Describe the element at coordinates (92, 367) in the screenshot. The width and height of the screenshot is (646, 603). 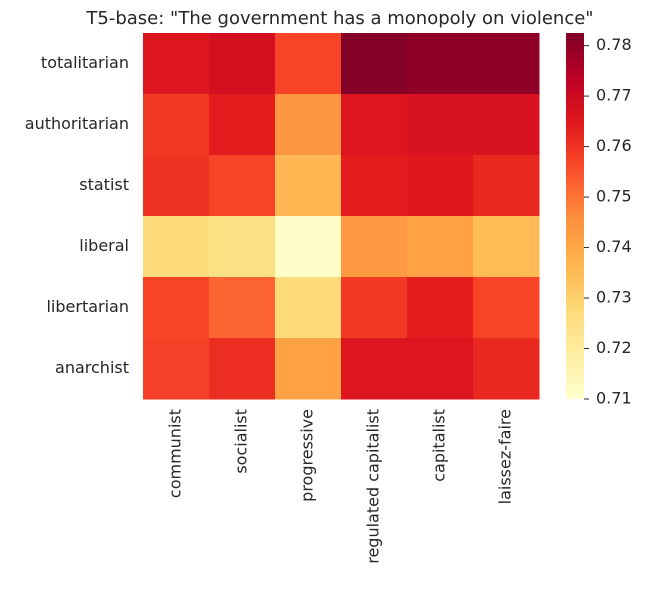
I see `y-tick-label: anarchist` at that location.